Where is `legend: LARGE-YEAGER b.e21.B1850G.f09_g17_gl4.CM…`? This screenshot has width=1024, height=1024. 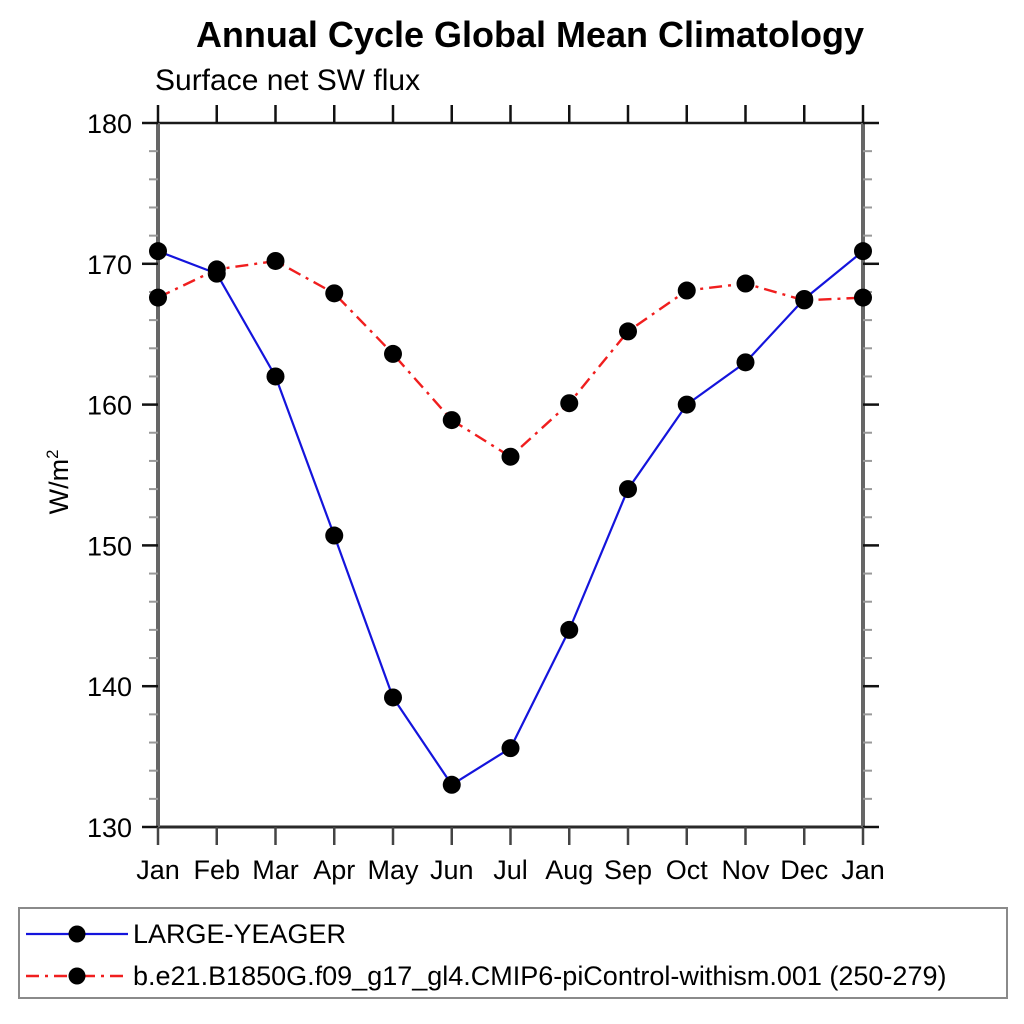
legend: LARGE-YEAGER b.e21.B1850G.f09_g17_gl4.CM… is located at coordinates (513, 953).